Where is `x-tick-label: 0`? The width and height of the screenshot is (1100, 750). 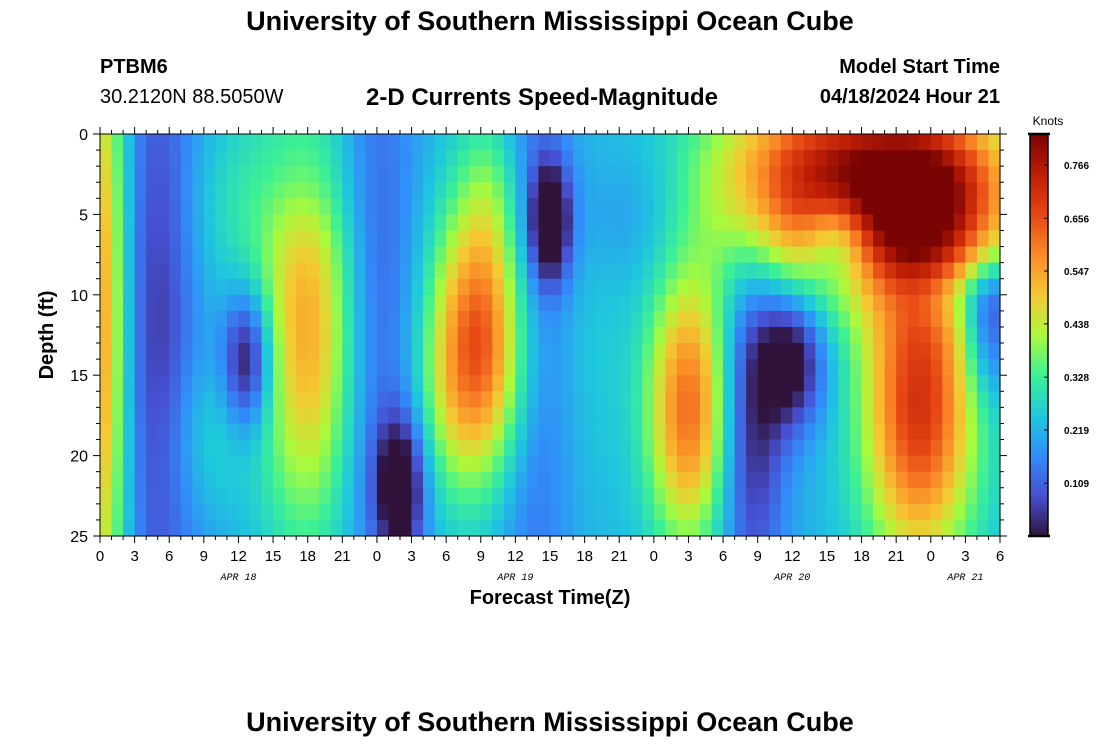 x-tick-label: 0 is located at coordinates (931, 556).